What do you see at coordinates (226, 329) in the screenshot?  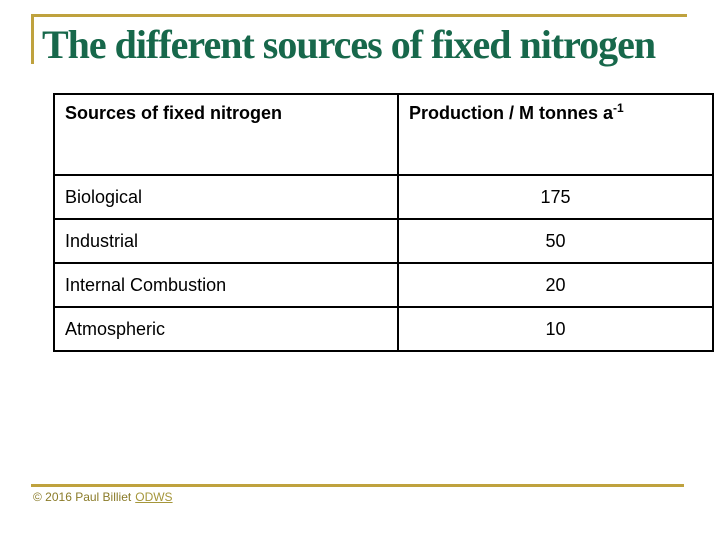 I see `source-label: Atmospheric` at bounding box center [226, 329].